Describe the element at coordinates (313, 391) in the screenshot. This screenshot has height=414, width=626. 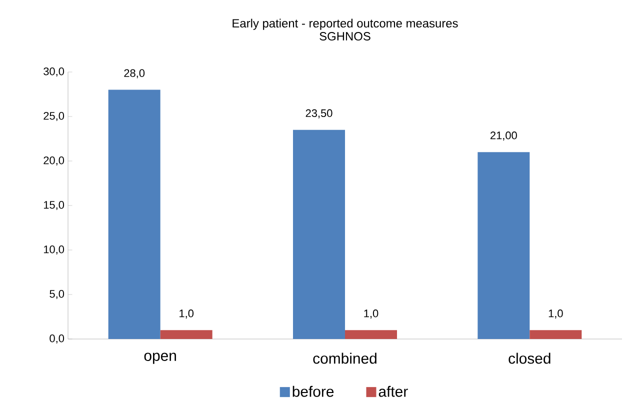
I see `legend-label: before` at that location.